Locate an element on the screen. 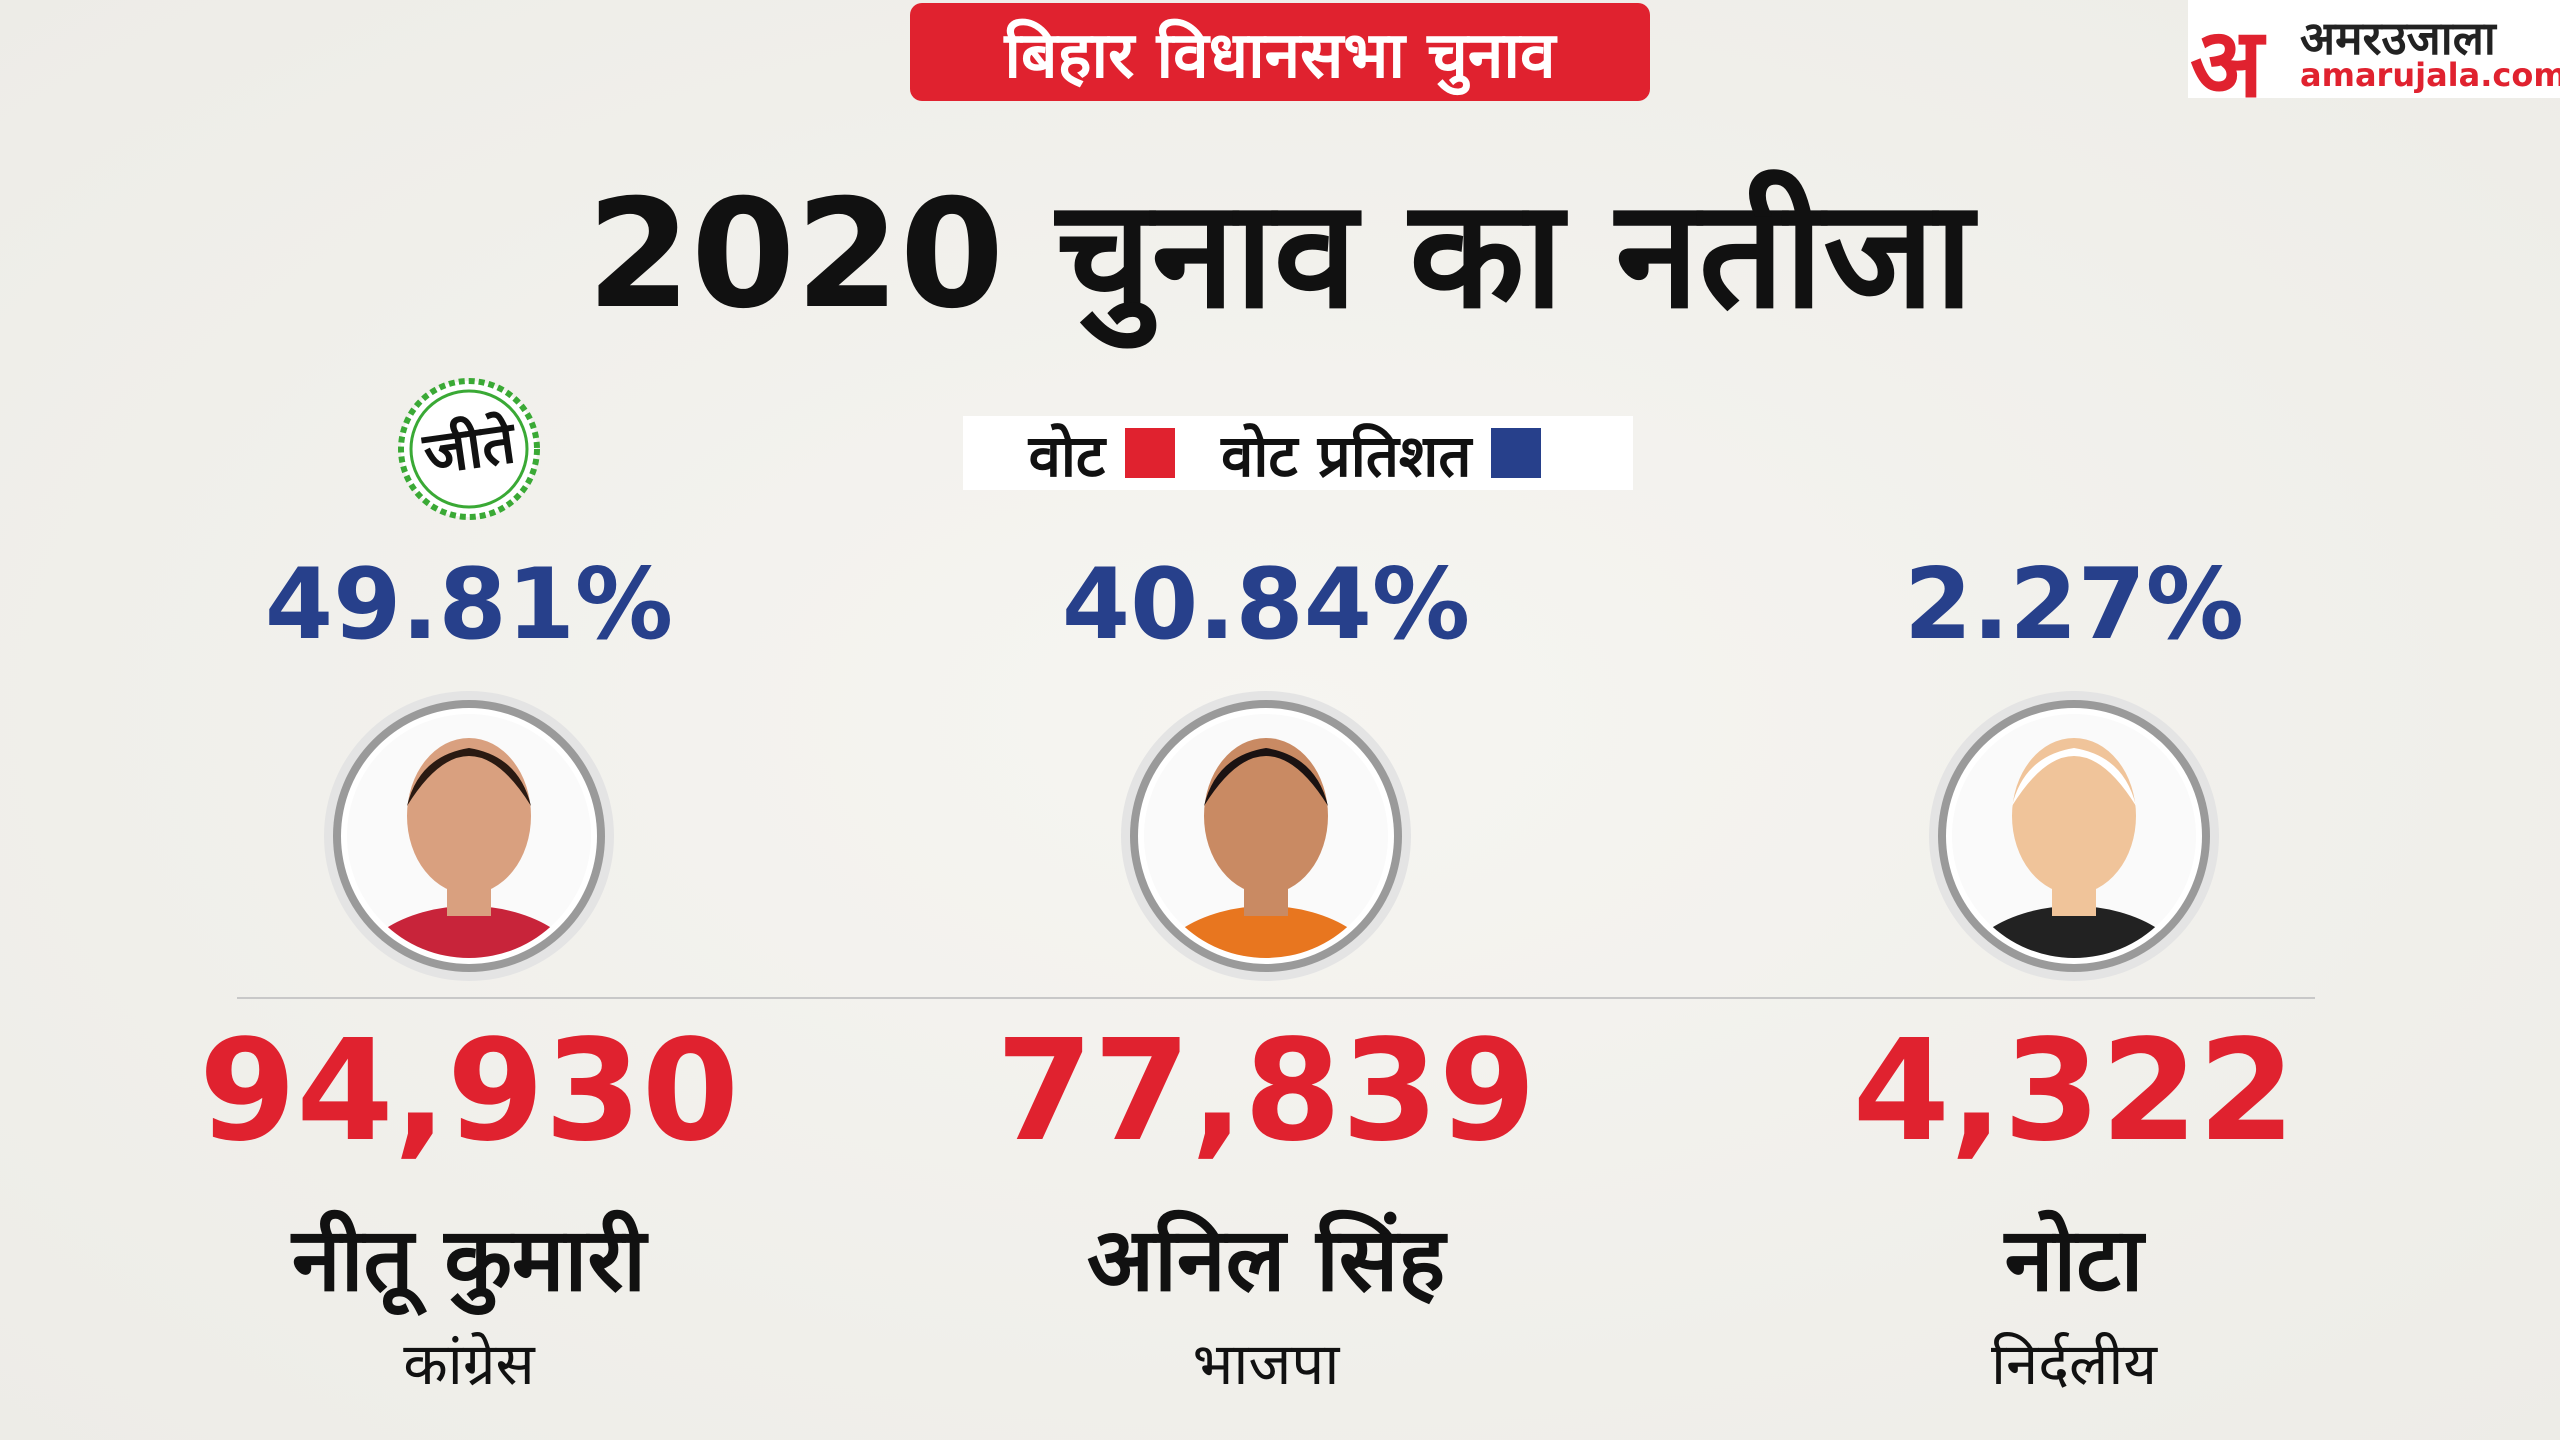 This screenshot has width=2560, height=1440. party-name: कांग्रेस is located at coordinates (469, 1364).